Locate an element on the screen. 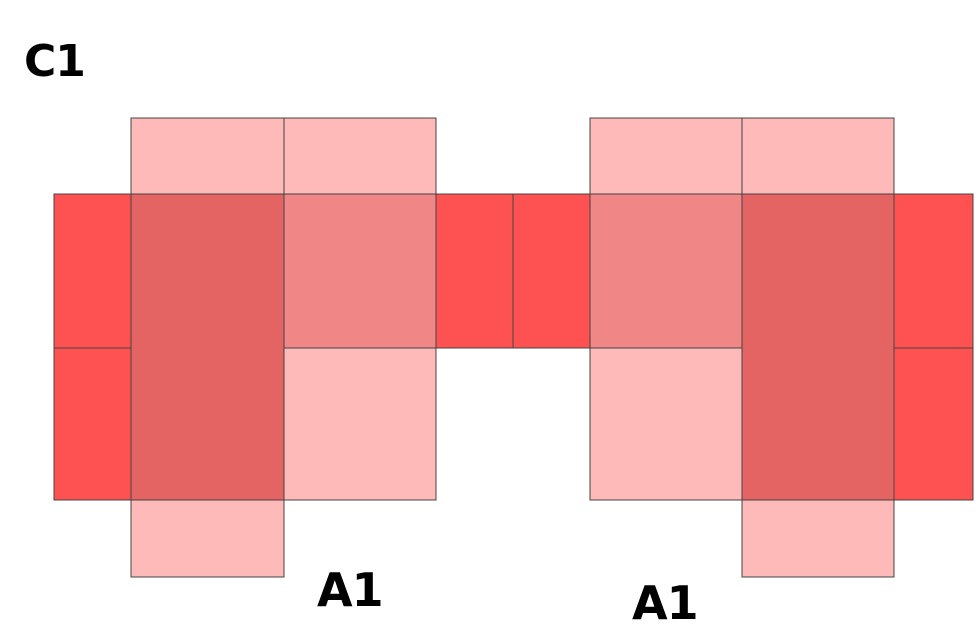 This screenshot has height=635, width=979. block-bridge-left is located at coordinates (474, 271).